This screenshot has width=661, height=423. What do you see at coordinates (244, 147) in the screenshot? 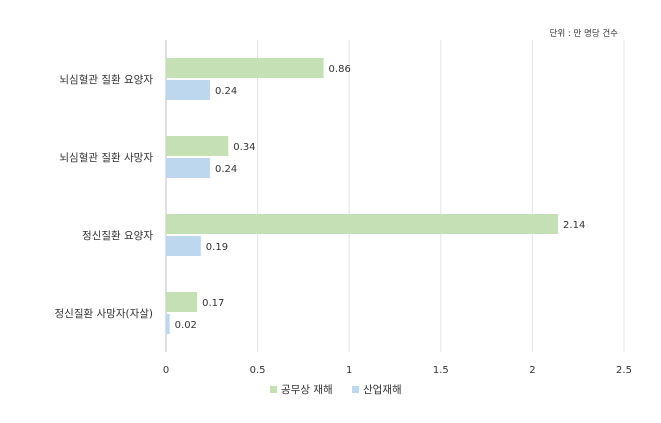
I see `data-label: 0.34` at bounding box center [244, 147].